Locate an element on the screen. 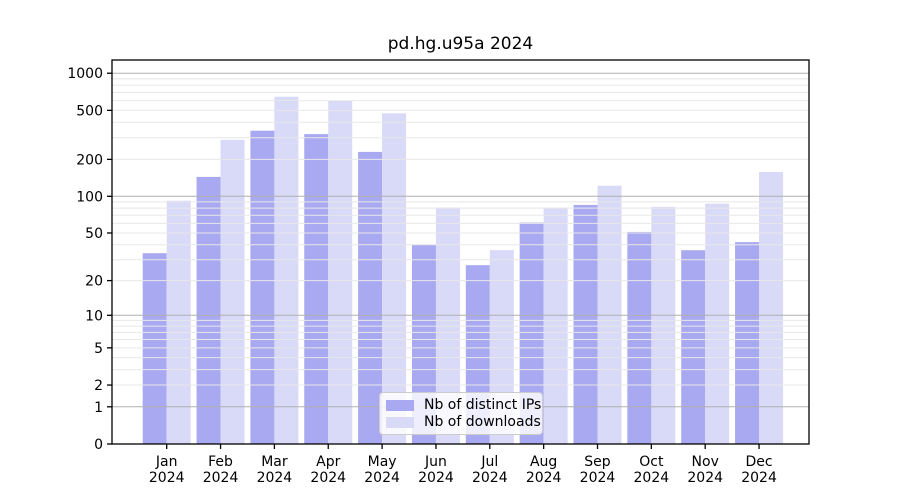 Image resolution: width=900 pixels, height=500 pixels. x-tick-label-month: Jun is located at coordinates (435, 462).